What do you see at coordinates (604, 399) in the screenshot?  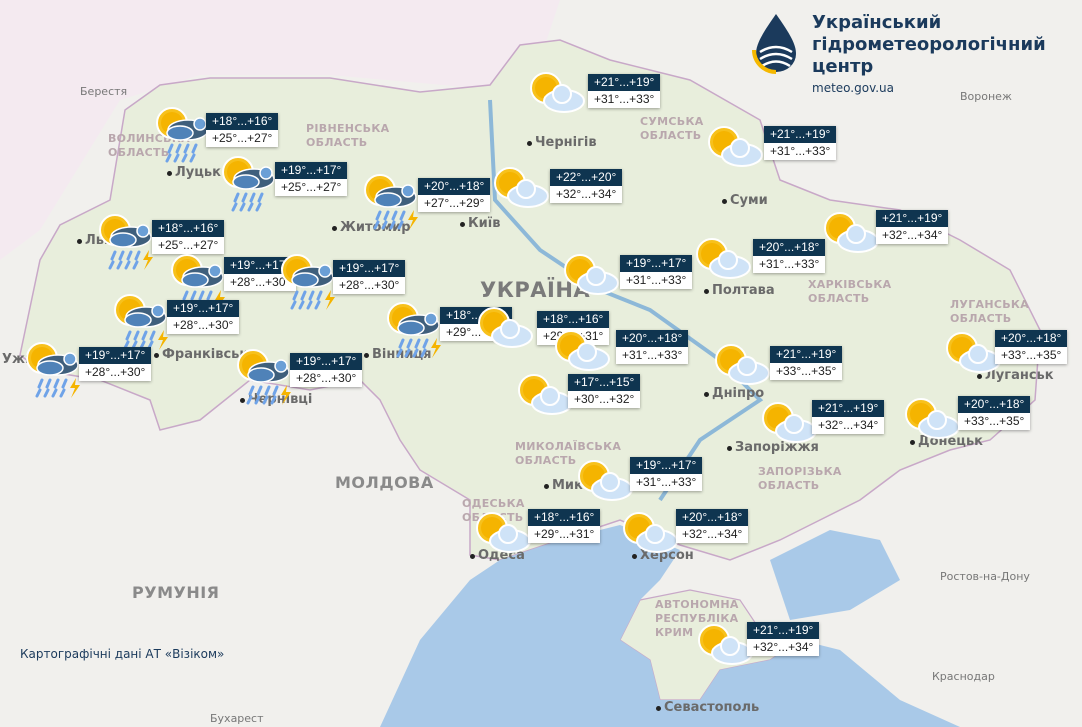 I see `day-temperature: +30°...+32°` at bounding box center [604, 399].